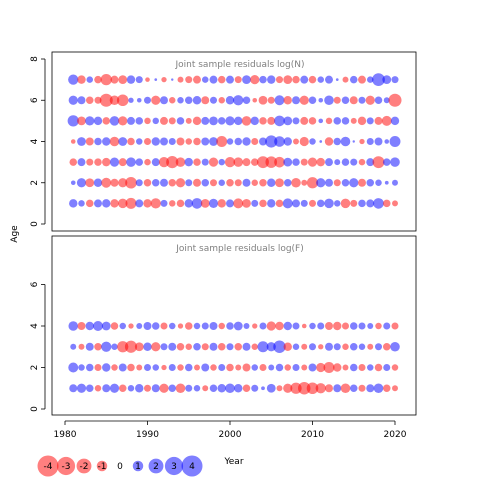  Describe the element at coordinates (192, 467) in the screenshot. I see `legend-label: 4` at that location.